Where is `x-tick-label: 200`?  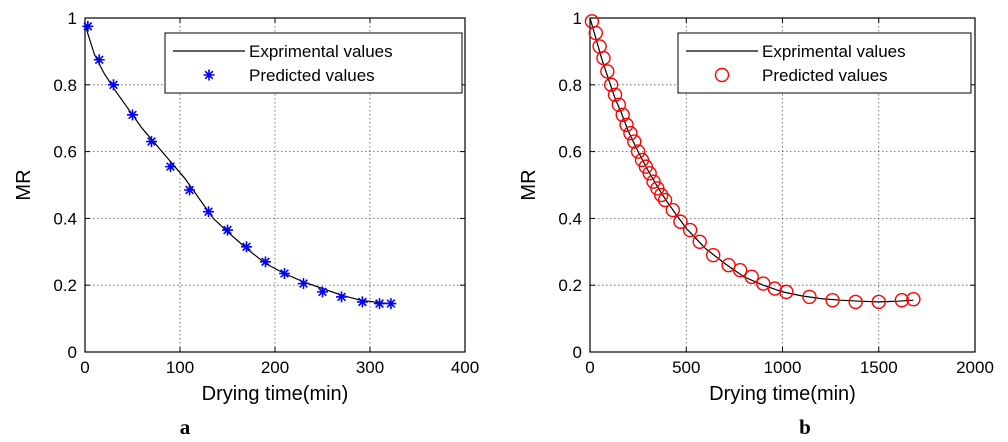 x-tick-label: 200 is located at coordinates (275, 367).